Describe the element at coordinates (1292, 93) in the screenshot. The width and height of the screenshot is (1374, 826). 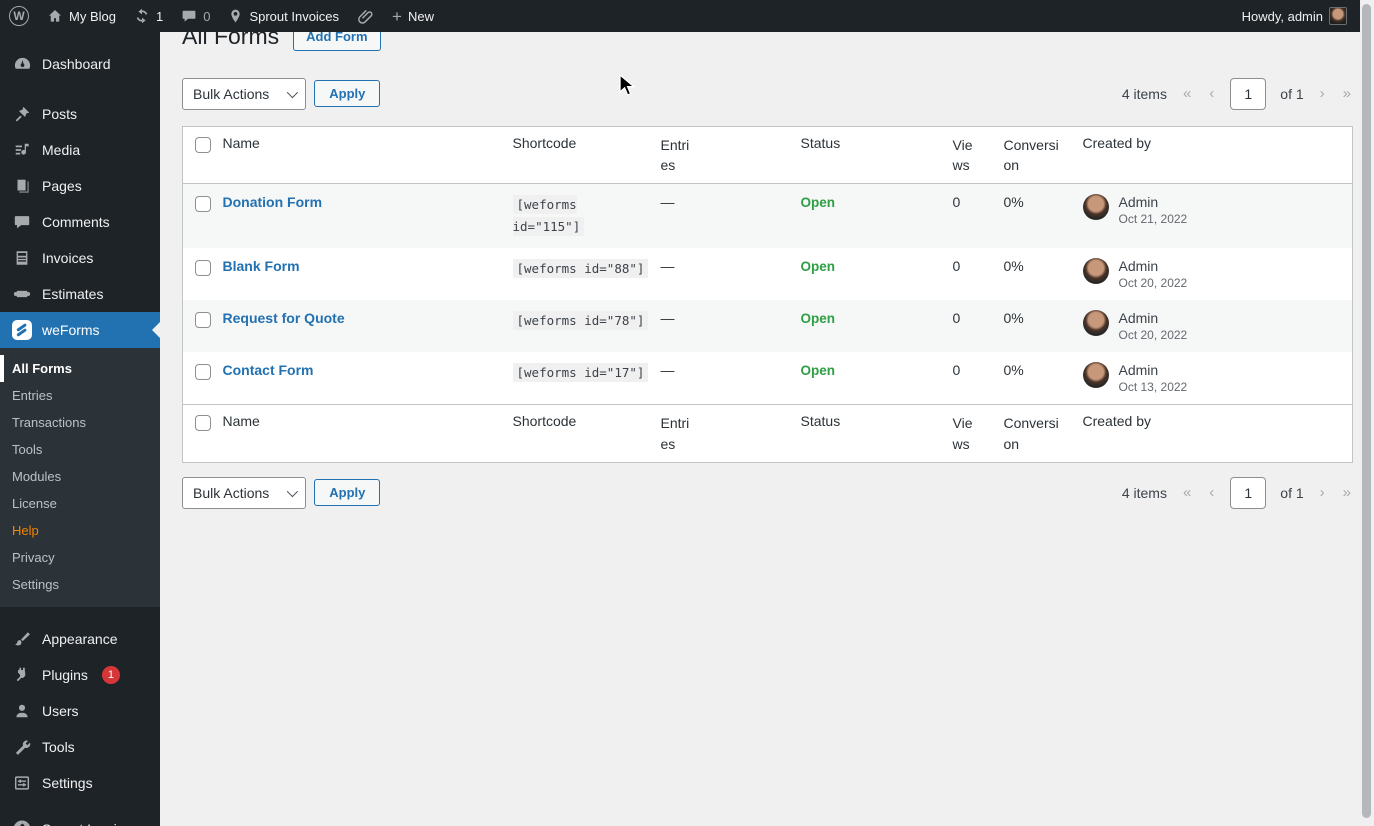
I see `total-pages-label: of 1` at that location.